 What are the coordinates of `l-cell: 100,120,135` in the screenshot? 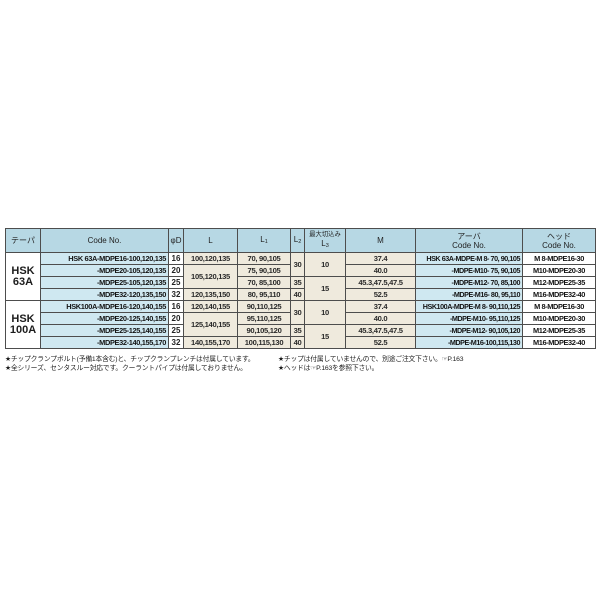 It's located at (210, 258).